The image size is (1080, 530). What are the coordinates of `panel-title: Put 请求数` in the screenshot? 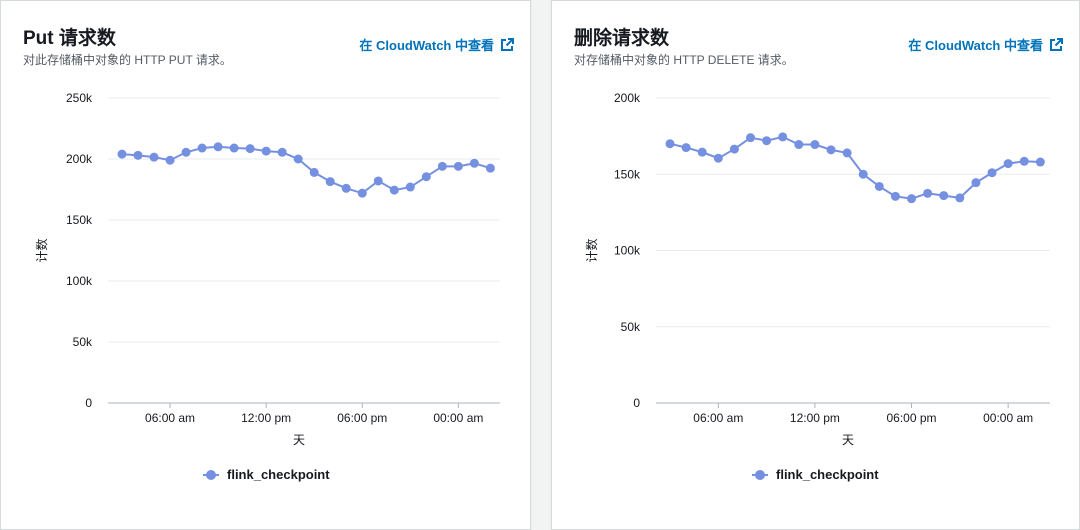 It's located at (69, 38).